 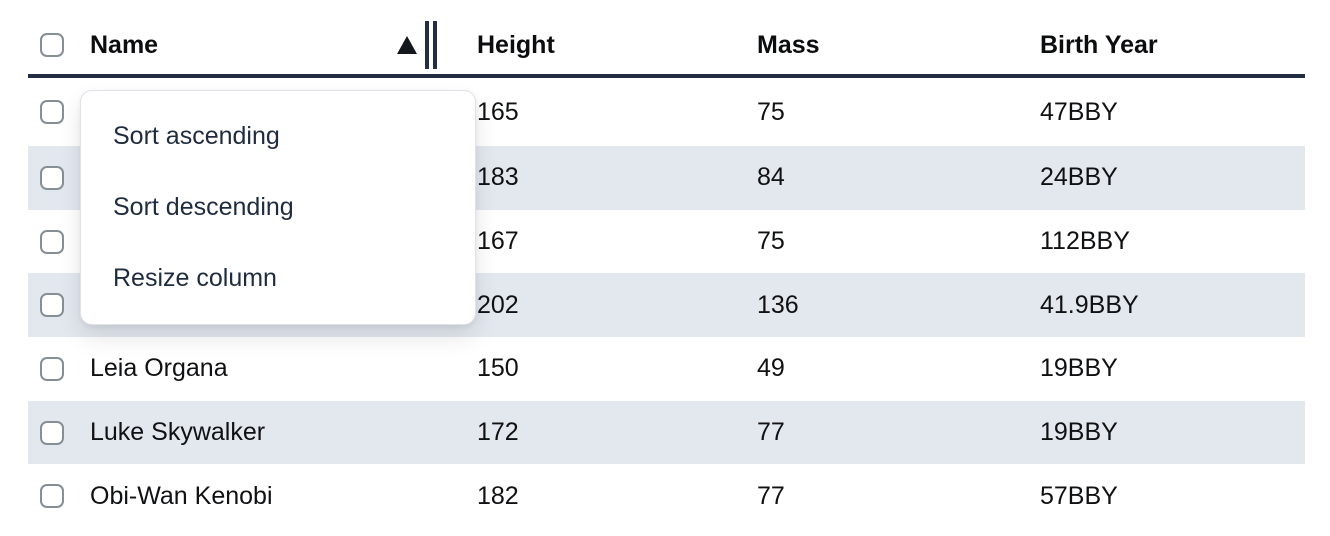 I want to click on cell-name: Obi-Wan Kenobi, so click(x=181, y=494).